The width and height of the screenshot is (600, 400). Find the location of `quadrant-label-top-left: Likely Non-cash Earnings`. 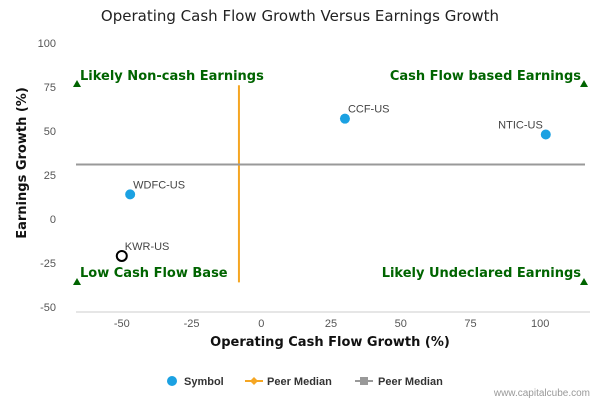

quadrant-label-top-left: Likely Non-cash Earnings is located at coordinates (172, 76).